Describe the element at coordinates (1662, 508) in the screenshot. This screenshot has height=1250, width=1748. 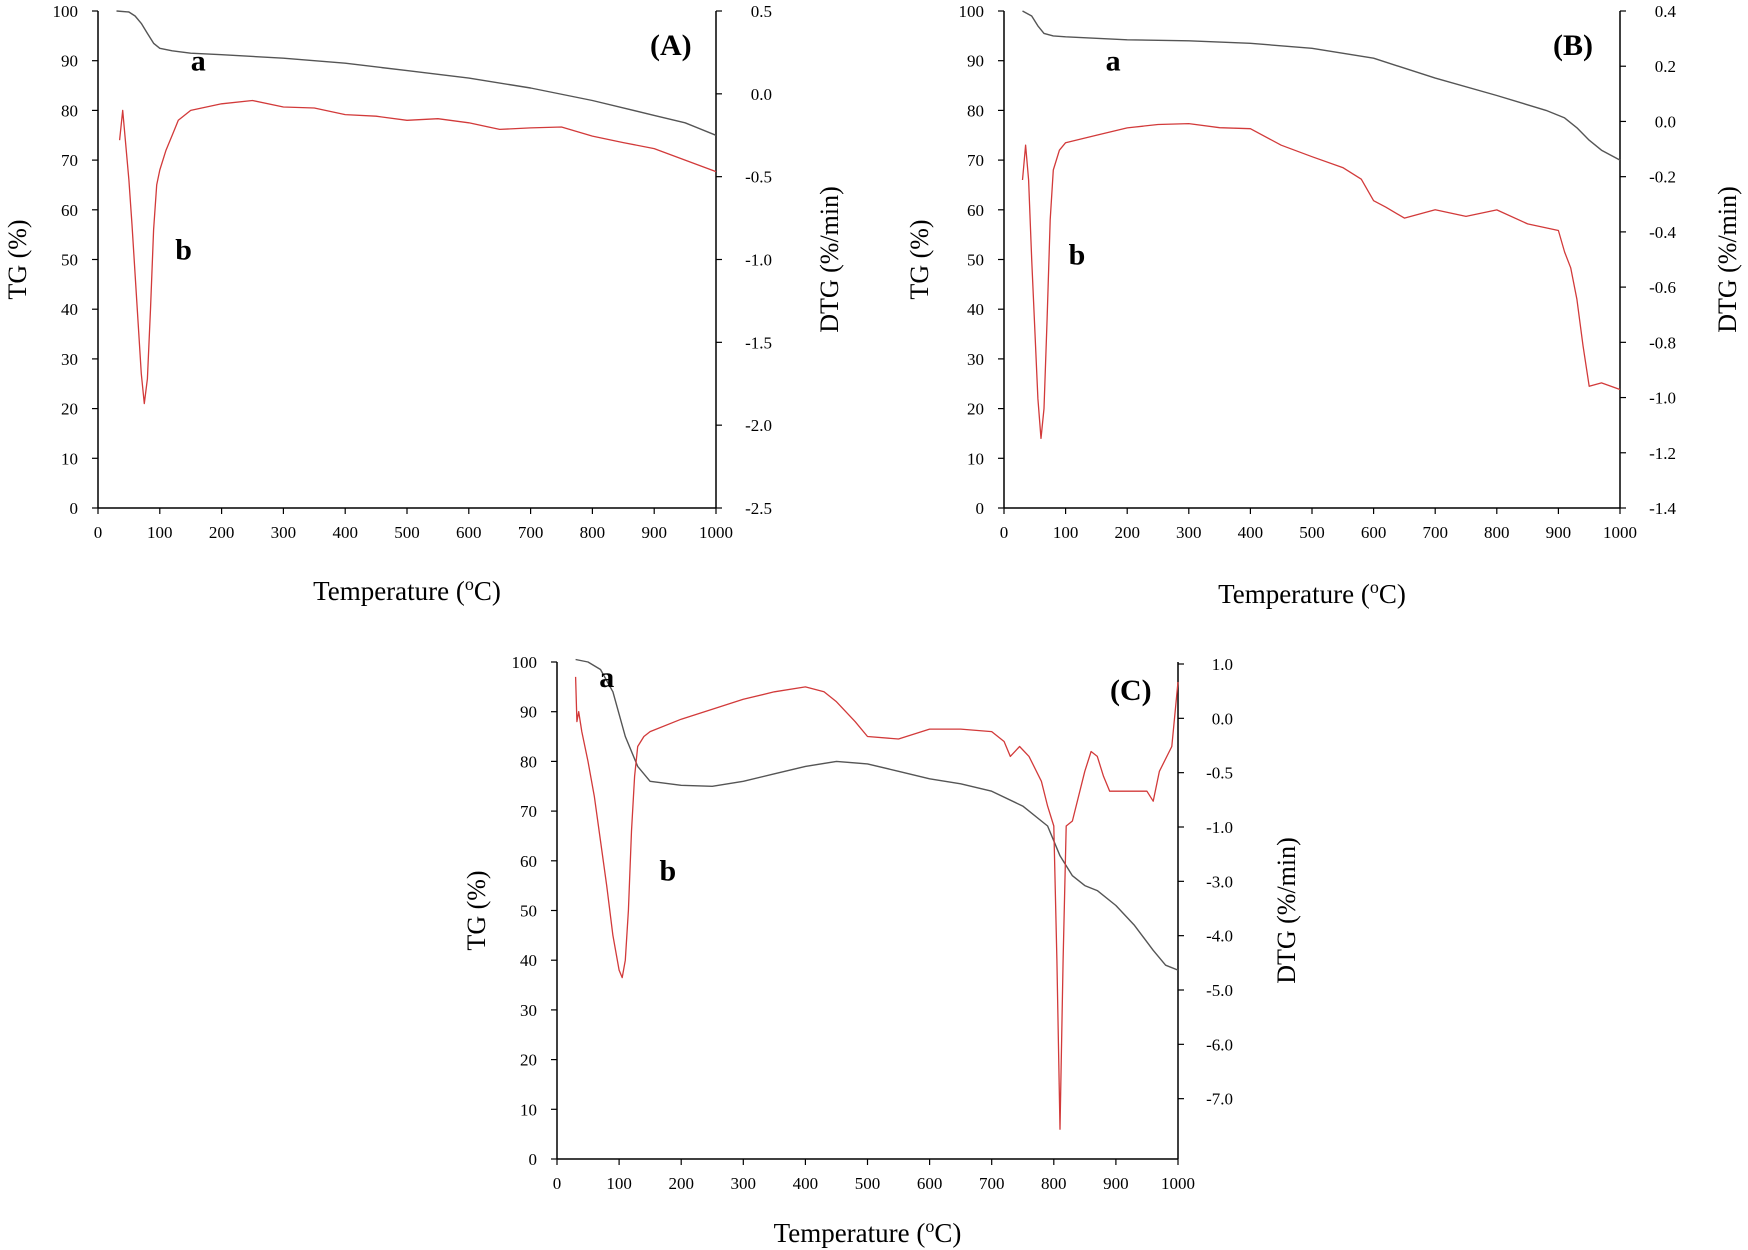
I see `y-right-tick-label: -1.4` at that location.